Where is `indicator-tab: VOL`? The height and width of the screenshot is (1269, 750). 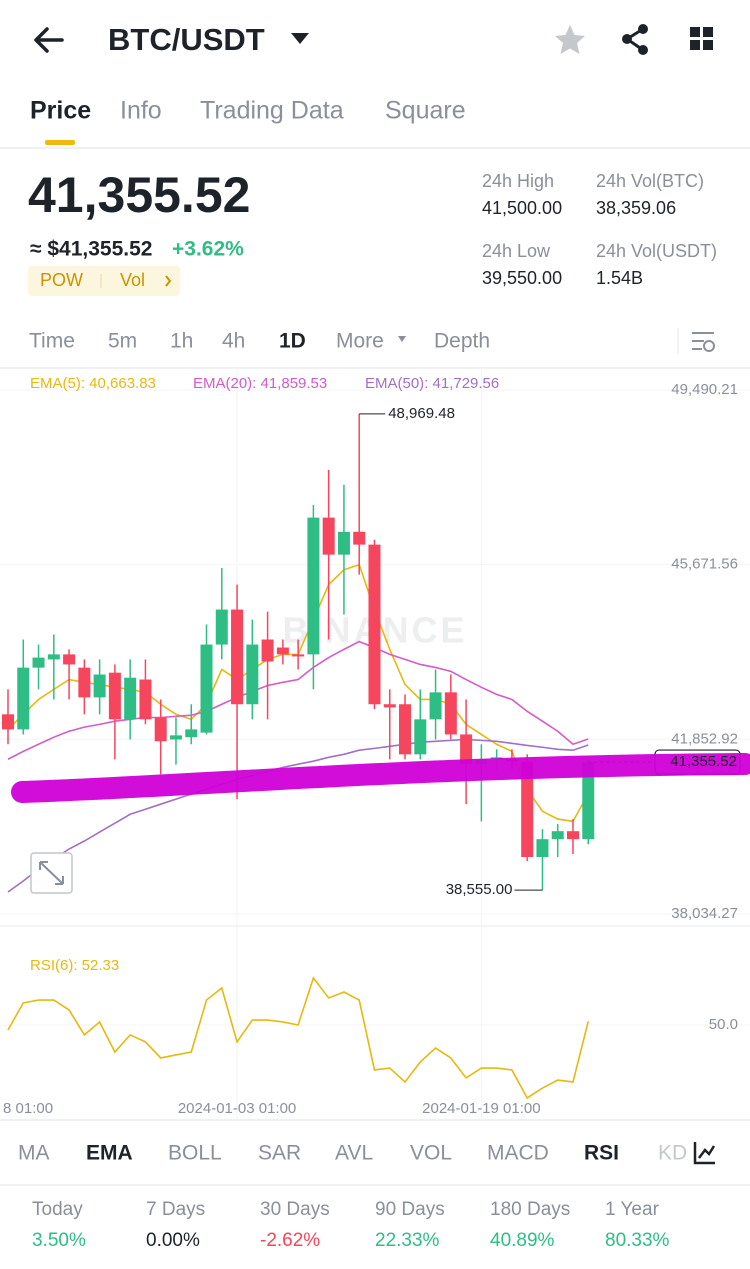
indicator-tab: VOL is located at coordinates (431, 1153).